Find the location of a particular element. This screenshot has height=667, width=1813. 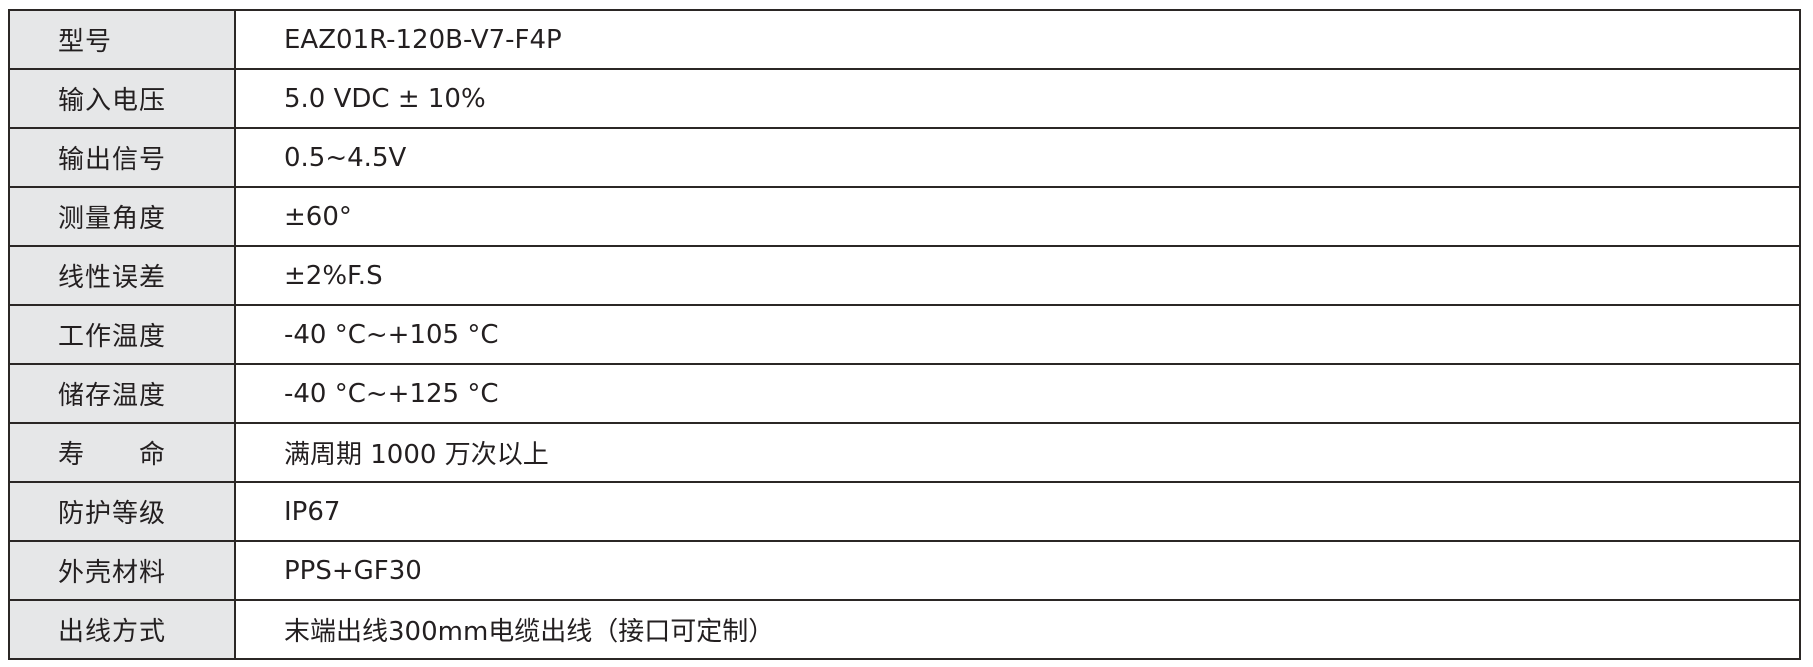

spec-label: 输入电压 is located at coordinates (122, 98).